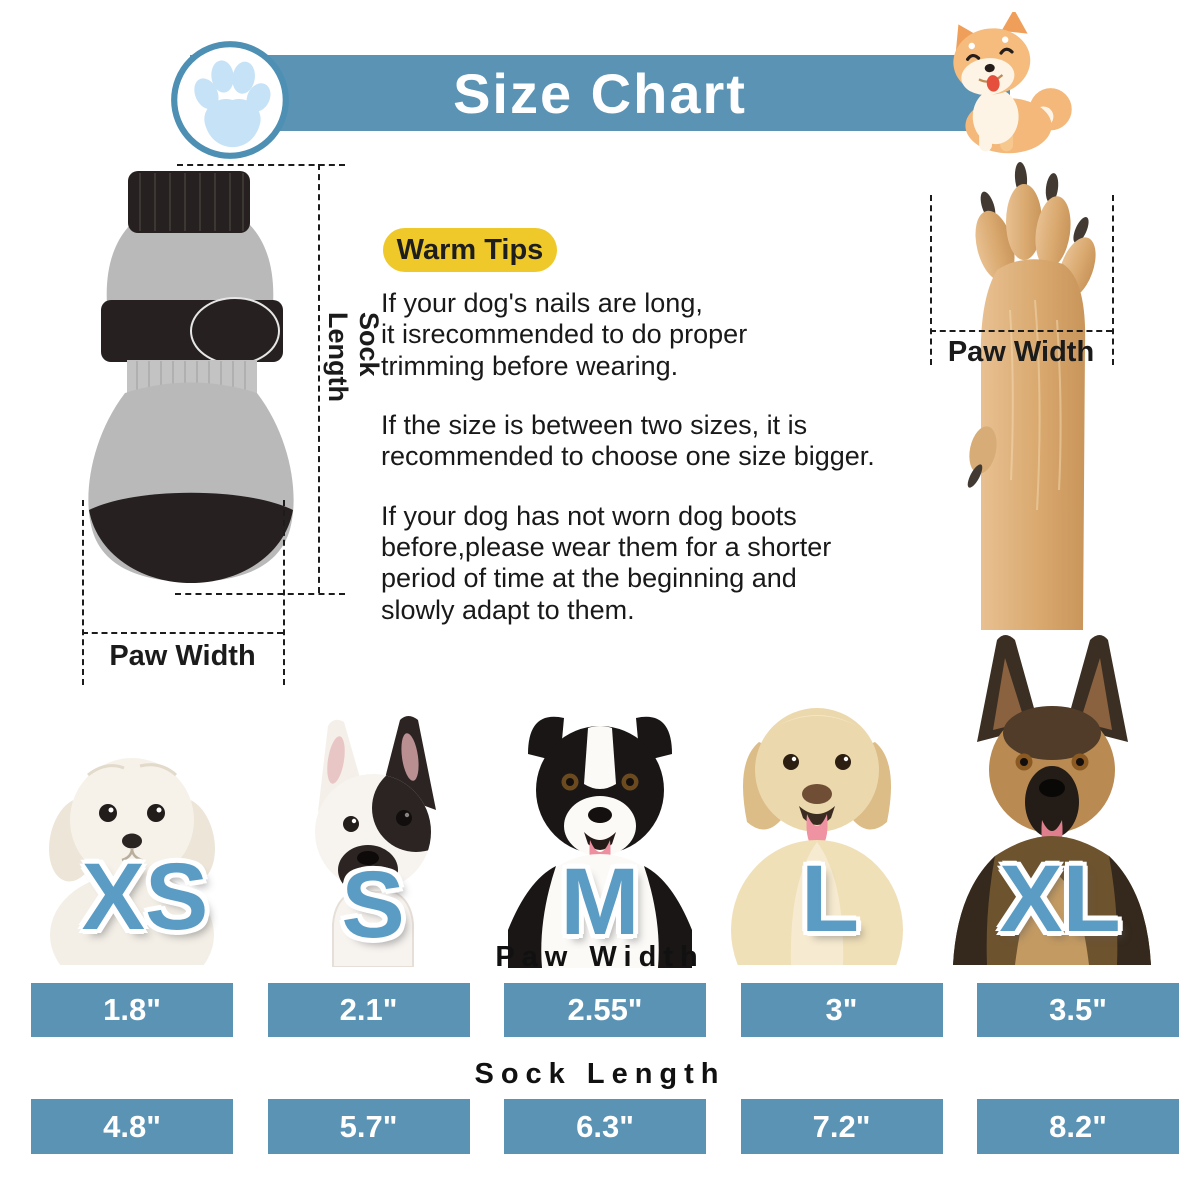 The image size is (1200, 1200). I want to click on paw-badge, so click(230, 100).